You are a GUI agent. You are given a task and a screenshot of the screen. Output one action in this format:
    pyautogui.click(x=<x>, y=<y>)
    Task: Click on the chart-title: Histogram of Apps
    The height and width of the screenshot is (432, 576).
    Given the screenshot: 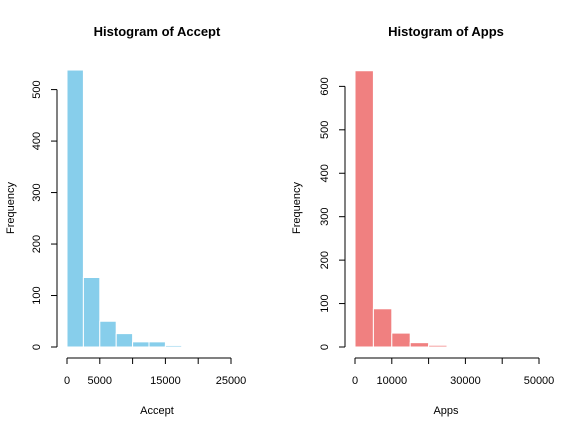 What is the action you would take?
    pyautogui.click(x=446, y=31)
    